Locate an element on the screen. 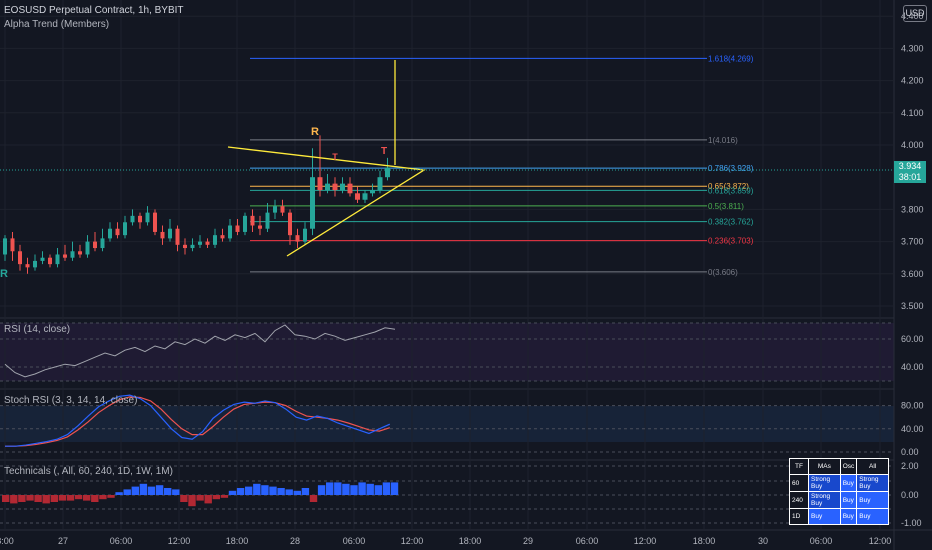 Image resolution: width=932 pixels, height=550 pixels. tech-cell: Strong Buy is located at coordinates (872, 483).